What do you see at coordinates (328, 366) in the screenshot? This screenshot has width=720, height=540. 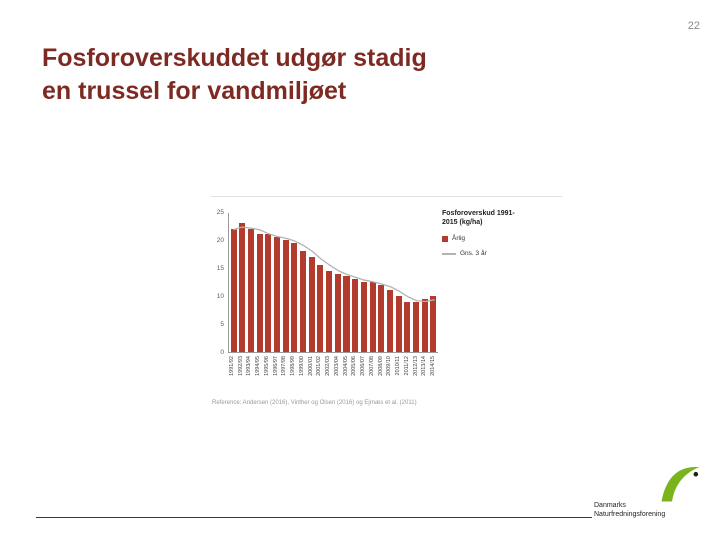 I see `x-axis-tick-label: 2002/03` at bounding box center [328, 366].